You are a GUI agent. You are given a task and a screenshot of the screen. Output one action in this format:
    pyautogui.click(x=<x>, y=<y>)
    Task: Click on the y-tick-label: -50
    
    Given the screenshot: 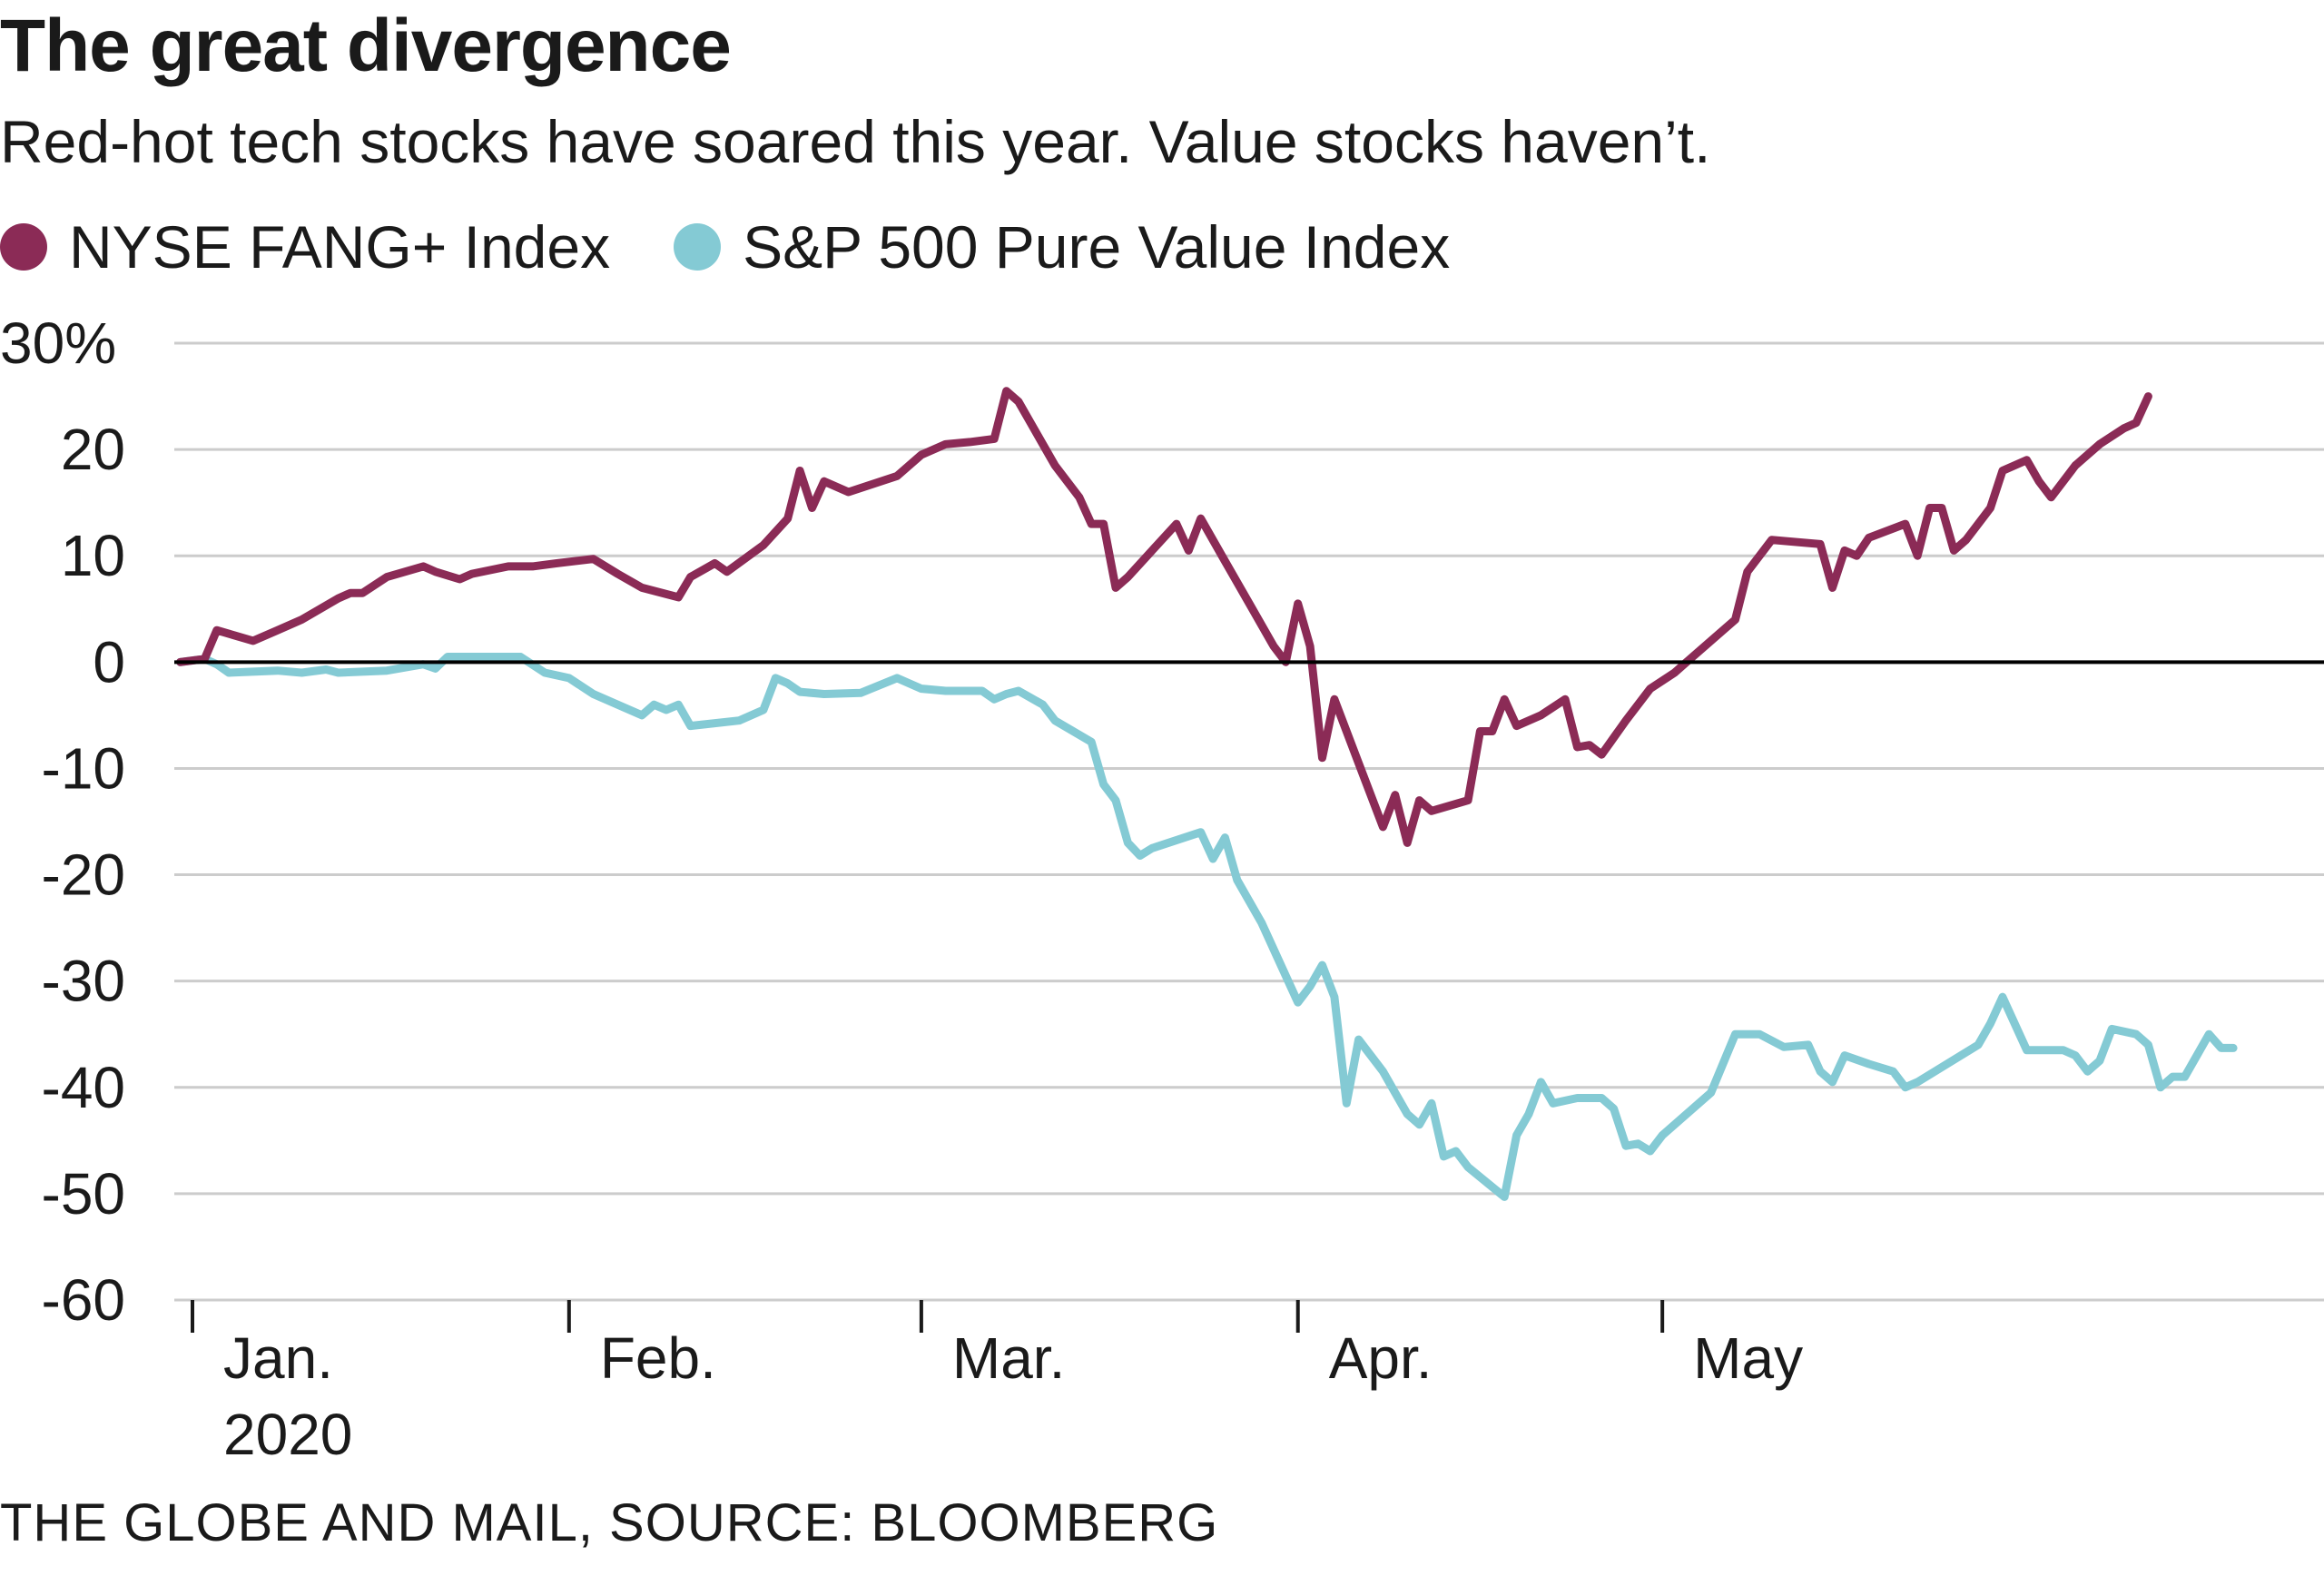 What is the action you would take?
    pyautogui.click(x=84, y=1193)
    